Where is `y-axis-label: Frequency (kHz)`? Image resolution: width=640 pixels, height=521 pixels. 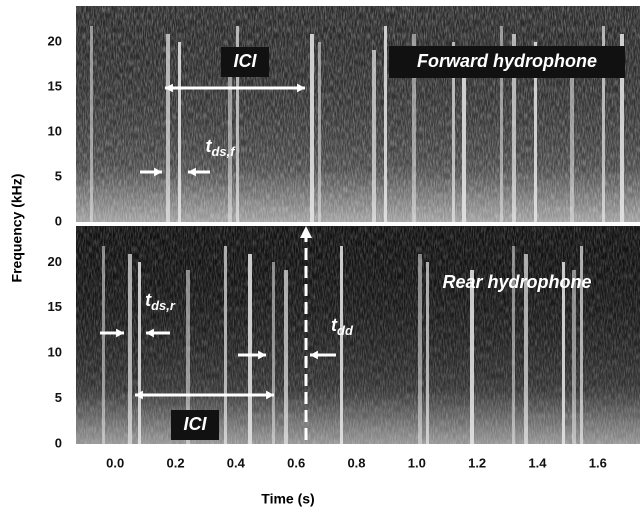 y-axis-label: Frequency (kHz) is located at coordinates (17, 228).